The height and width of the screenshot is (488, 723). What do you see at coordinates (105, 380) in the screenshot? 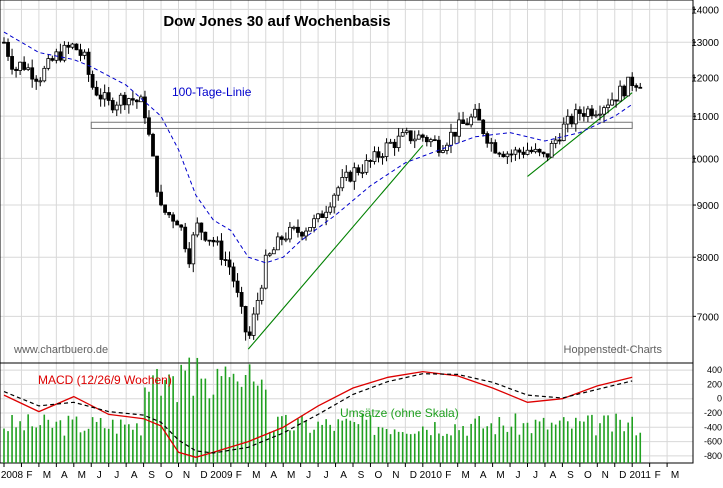
I see `macd-label: MACD (12/26/9 Wochen)` at bounding box center [105, 380].